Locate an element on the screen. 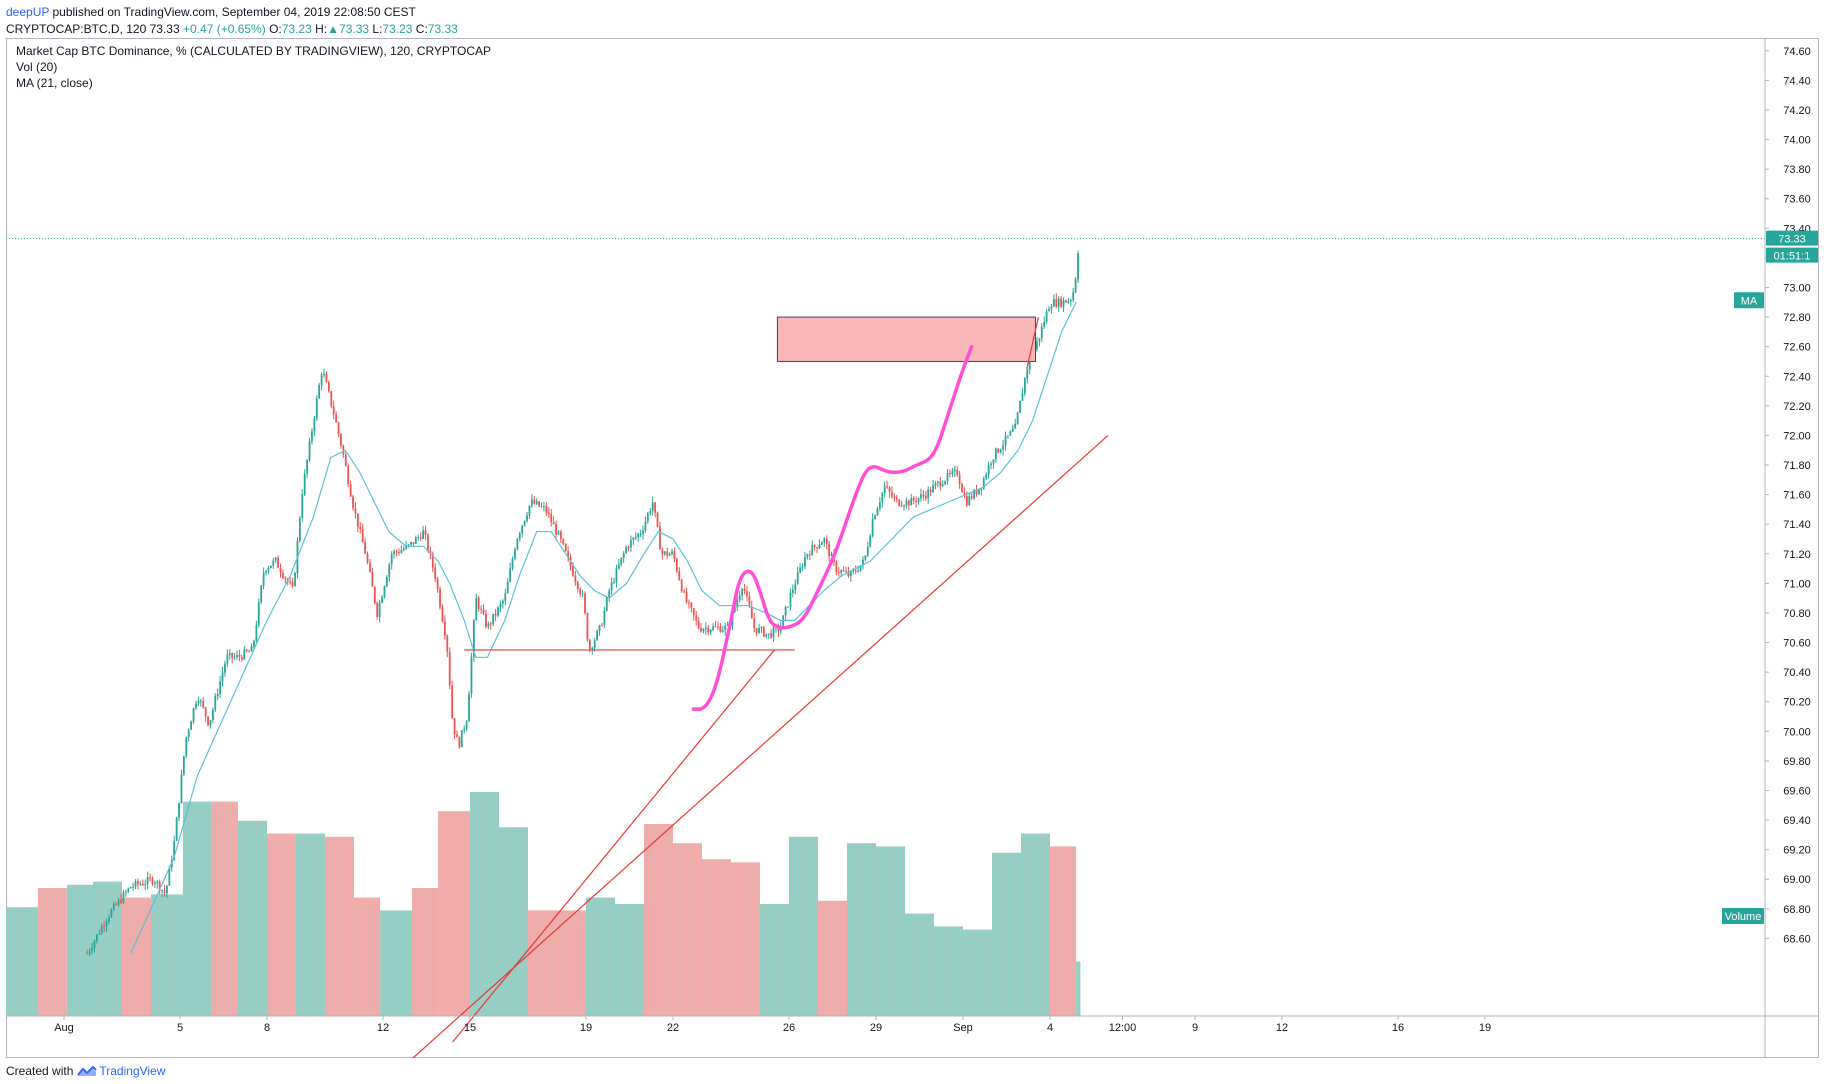 The width and height of the screenshot is (1826, 1084). price-tick-label: 72.60 is located at coordinates (1797, 348).